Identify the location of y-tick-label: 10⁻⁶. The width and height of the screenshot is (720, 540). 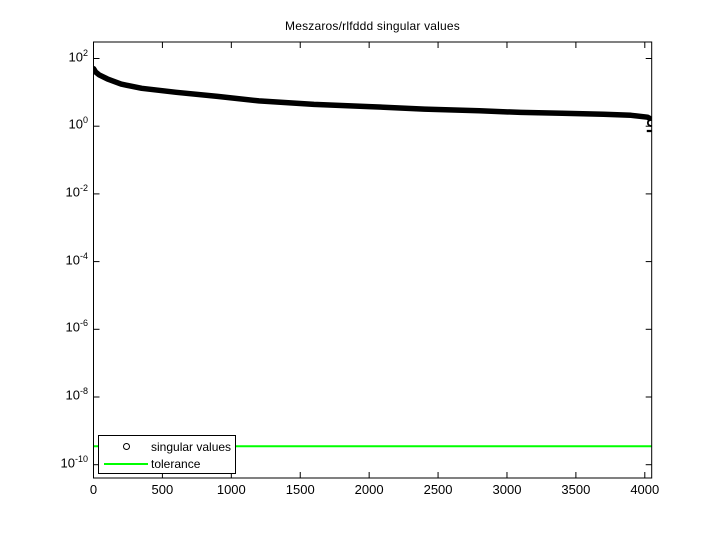
(76, 326).